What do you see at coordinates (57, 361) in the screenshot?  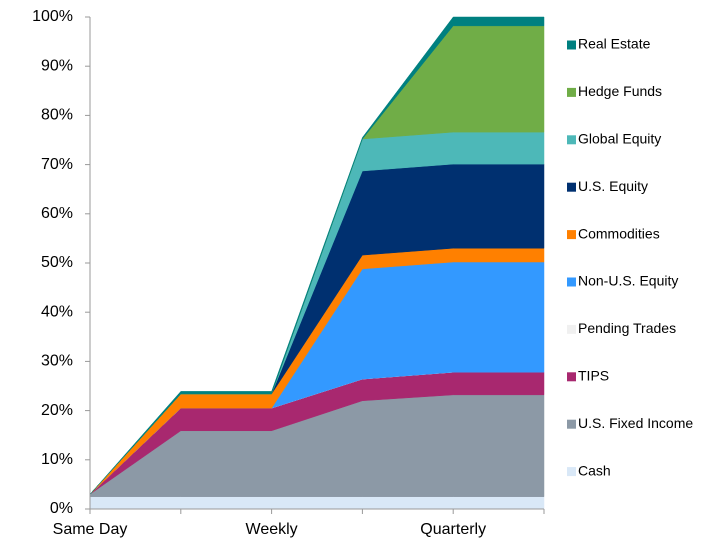 I see `y-tick-label: 30%` at bounding box center [57, 361].